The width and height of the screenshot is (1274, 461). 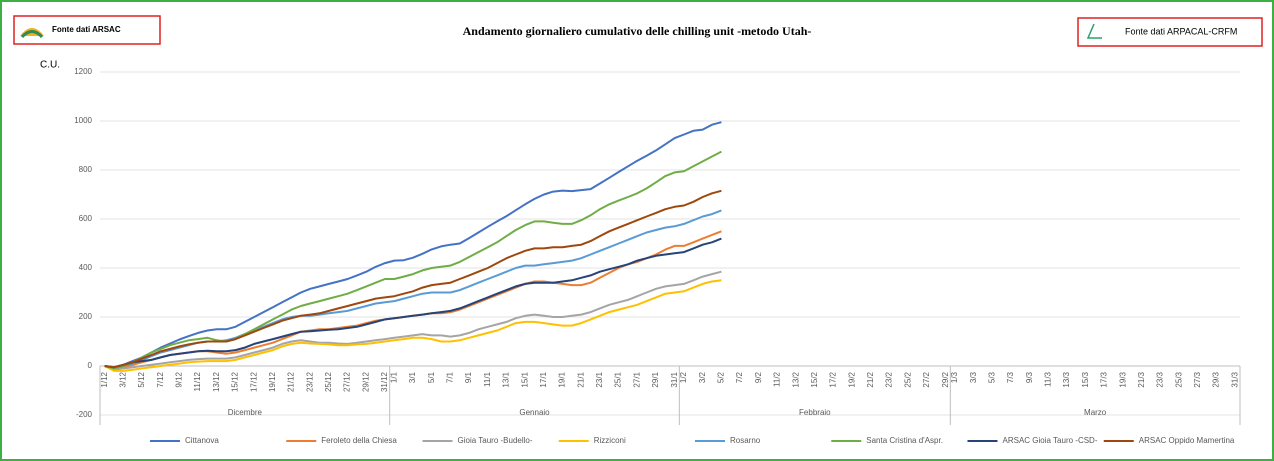 What do you see at coordinates (870, 379) in the screenshot?
I see `x-tick-label: 21/2` at bounding box center [870, 379].